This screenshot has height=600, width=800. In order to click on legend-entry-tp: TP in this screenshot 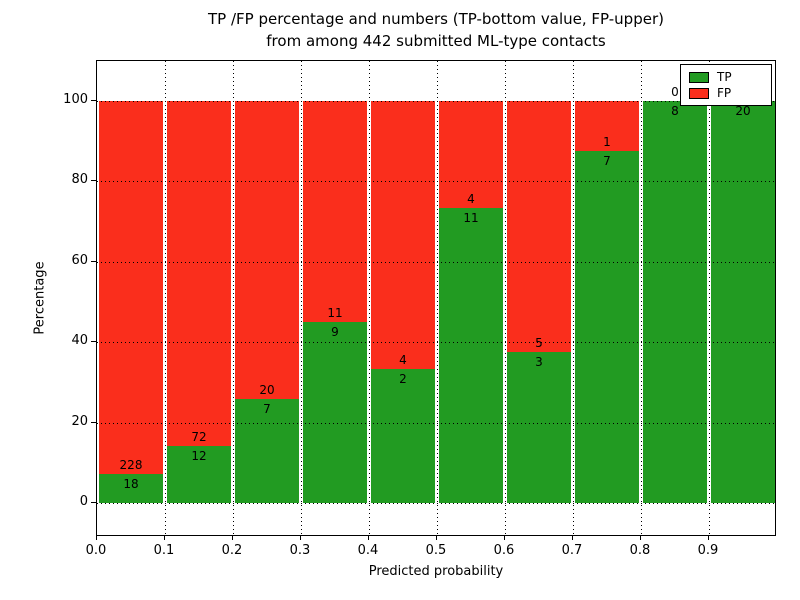, I will do `click(726, 77)`.